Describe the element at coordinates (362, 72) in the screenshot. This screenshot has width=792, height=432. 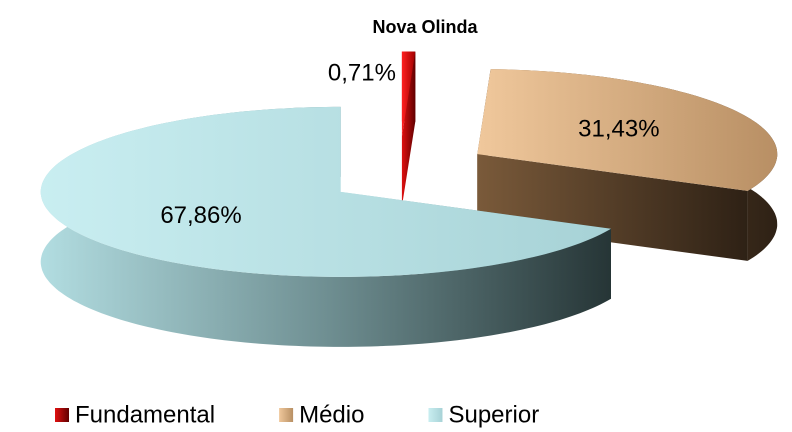
I see `data-label: 0,71%` at that location.